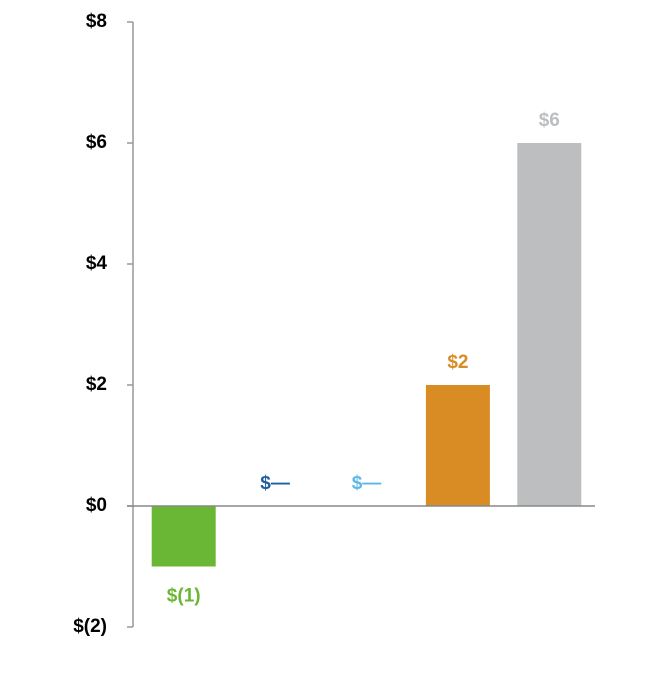 The height and width of the screenshot is (690, 658). Describe the element at coordinates (90, 626) in the screenshot. I see `y-tick-label: $(2)` at that location.